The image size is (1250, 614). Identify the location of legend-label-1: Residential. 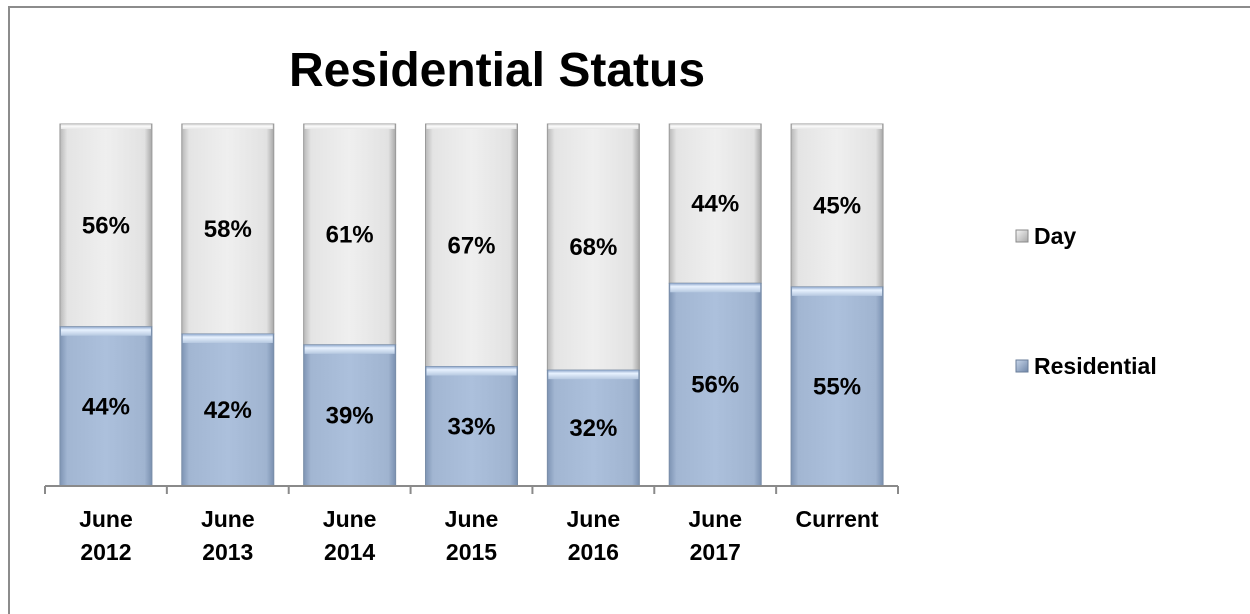
(1095, 366).